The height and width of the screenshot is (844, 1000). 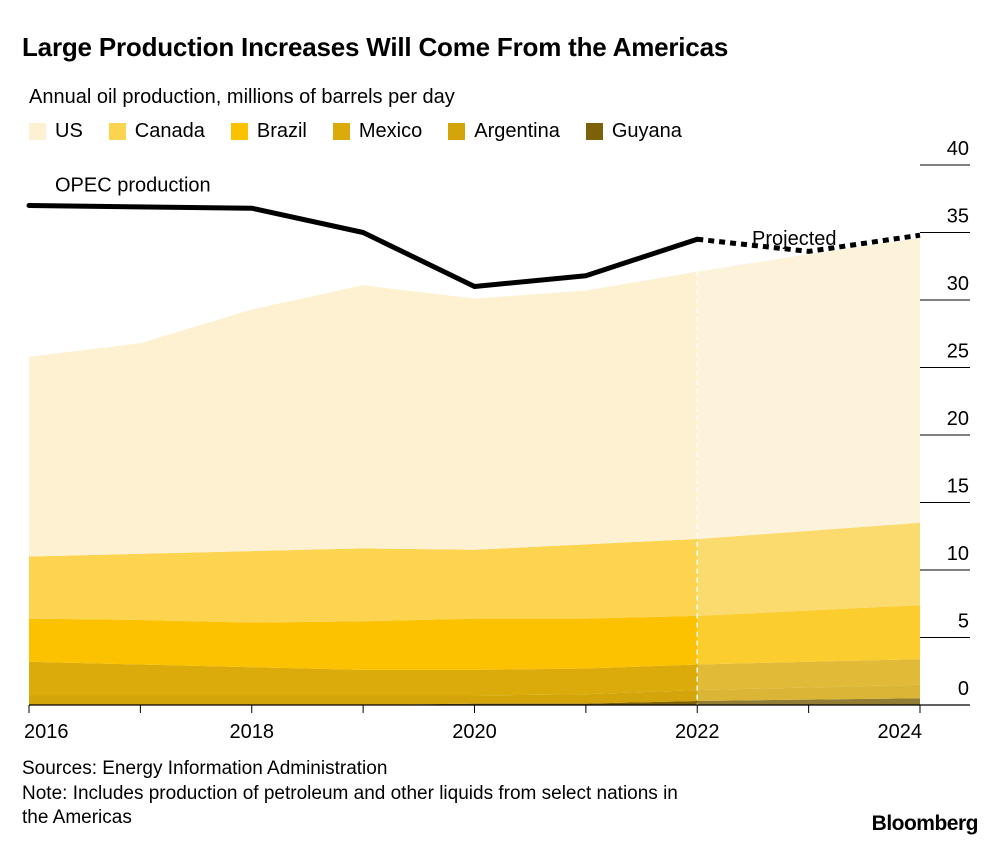 I want to click on x-axis: 2016 2018 2020 2022 2024, so click(x=497, y=723).